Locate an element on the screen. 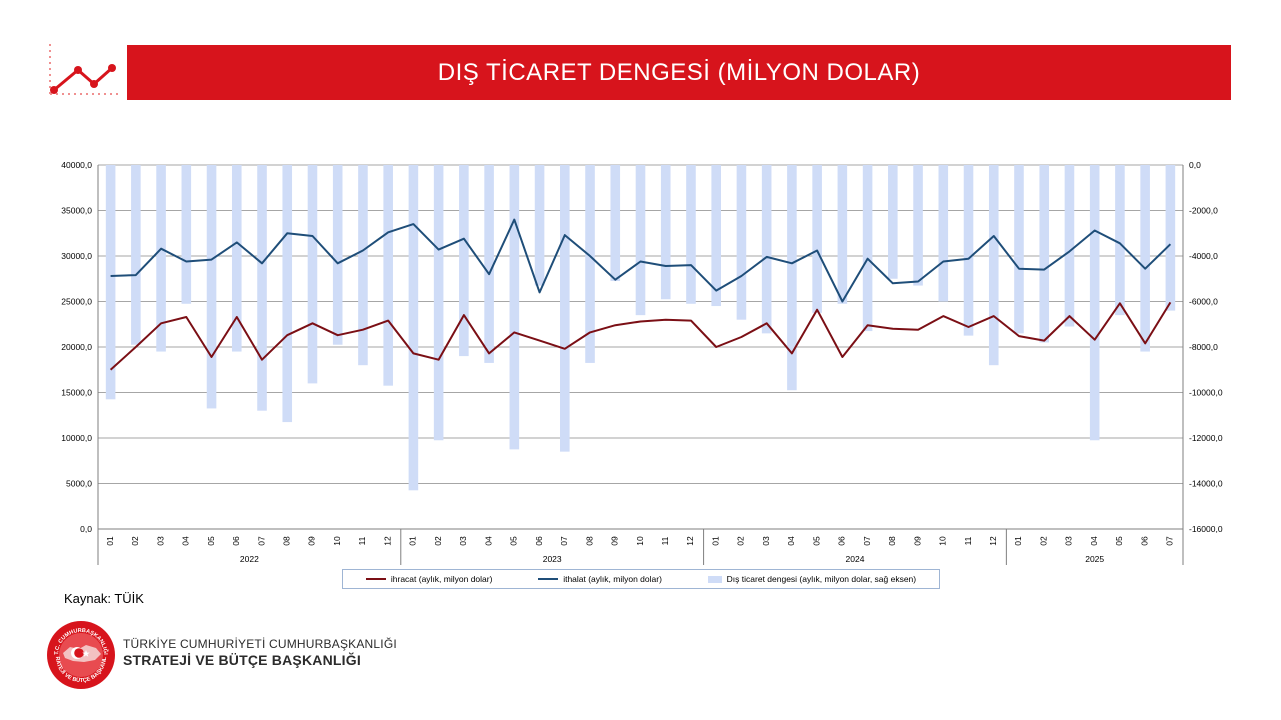 Image resolution: width=1281 pixels, height=720 pixels. legend-item-import: ithalat (aylık, milyon dolar) is located at coordinates (600, 579).